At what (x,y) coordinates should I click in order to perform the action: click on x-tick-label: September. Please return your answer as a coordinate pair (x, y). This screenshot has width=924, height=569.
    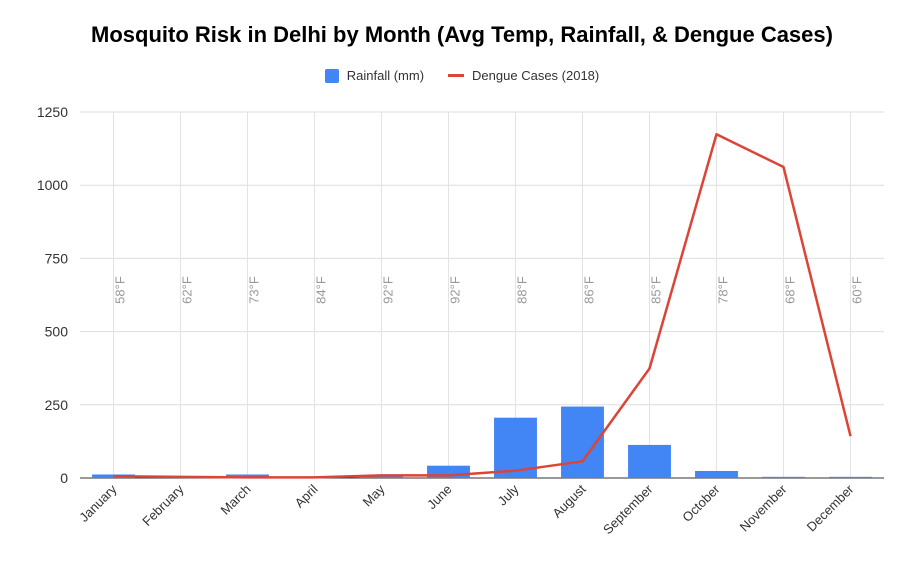
    Looking at the image, I should click on (628, 509).